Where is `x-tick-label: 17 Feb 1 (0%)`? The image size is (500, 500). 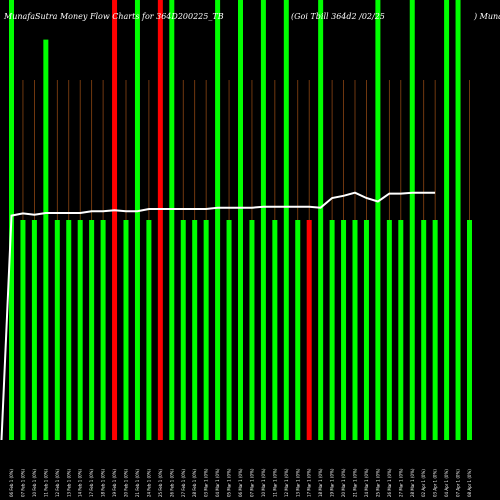 x-tick-label: 17 Feb 1 (0%) is located at coordinates (91, 483).